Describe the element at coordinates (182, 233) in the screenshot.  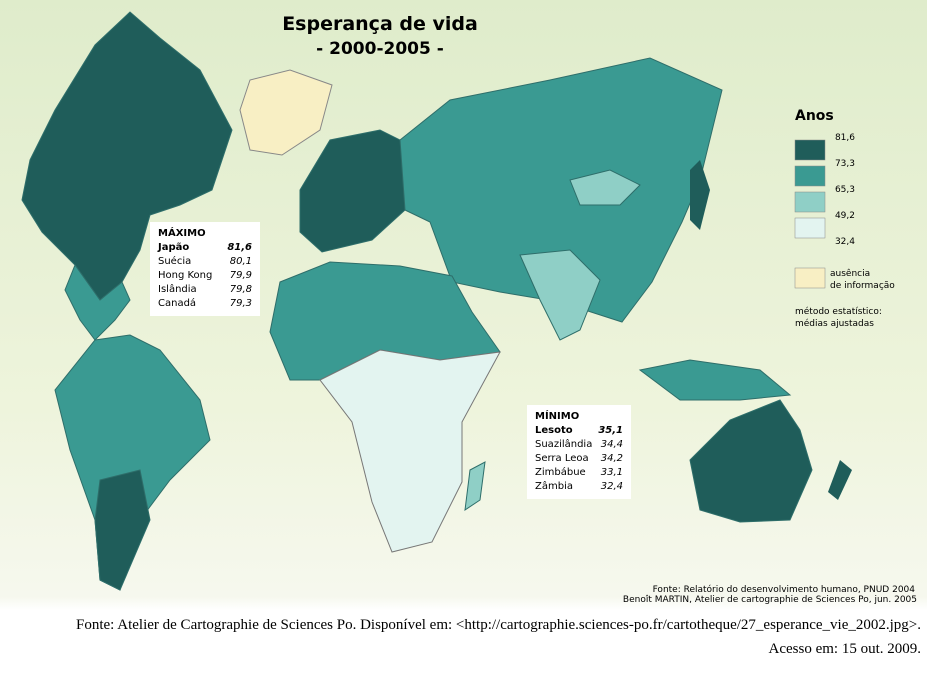
I see `table-title: MÁXIMO` at that location.